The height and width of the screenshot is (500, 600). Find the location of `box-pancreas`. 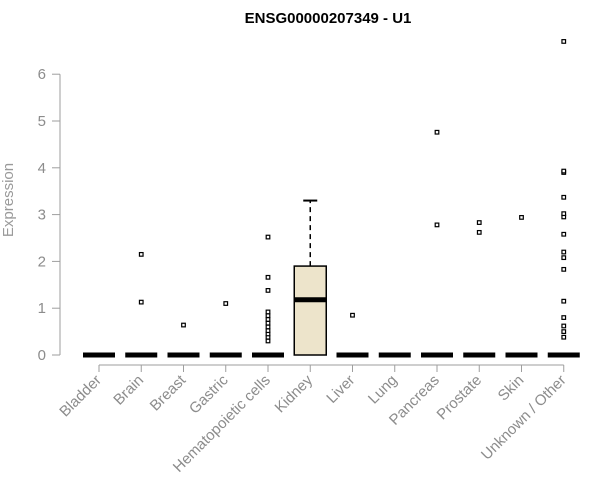

box-pancreas is located at coordinates (437, 243).